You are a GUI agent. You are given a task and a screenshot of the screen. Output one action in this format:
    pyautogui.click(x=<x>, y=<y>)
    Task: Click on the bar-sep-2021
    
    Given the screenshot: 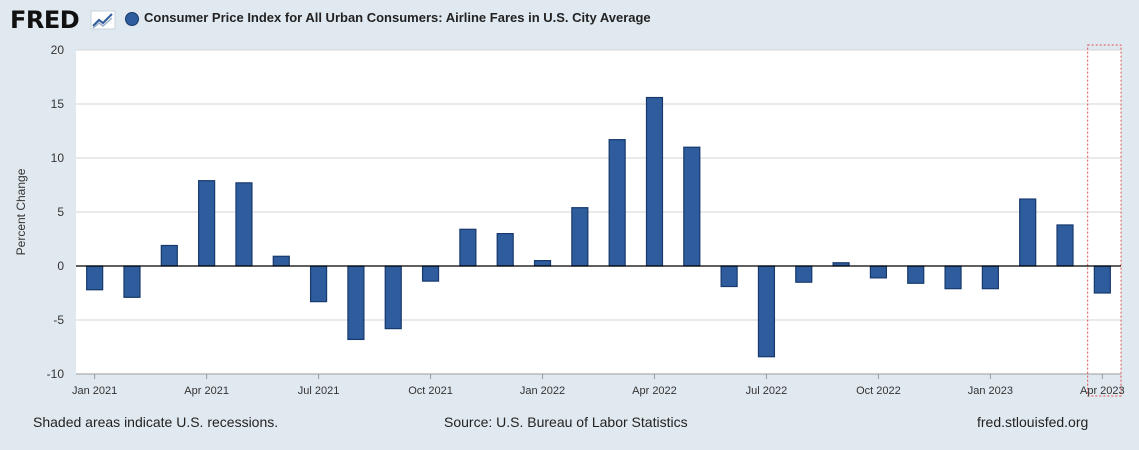 What is the action you would take?
    pyautogui.click(x=393, y=297)
    